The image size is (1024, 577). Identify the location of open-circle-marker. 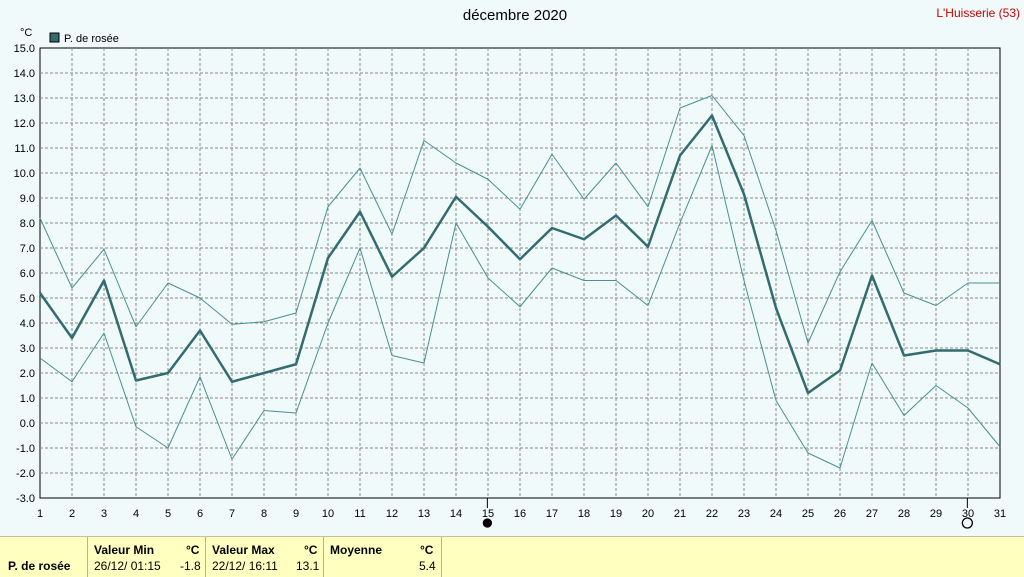
(967, 523).